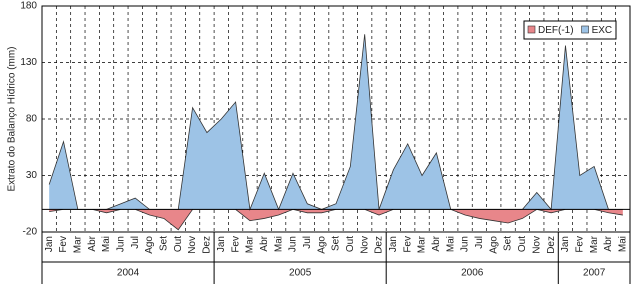 This screenshot has height=292, width=634. Describe the element at coordinates (28, 62) in the screenshot. I see `y-tick-label: 130` at that location.